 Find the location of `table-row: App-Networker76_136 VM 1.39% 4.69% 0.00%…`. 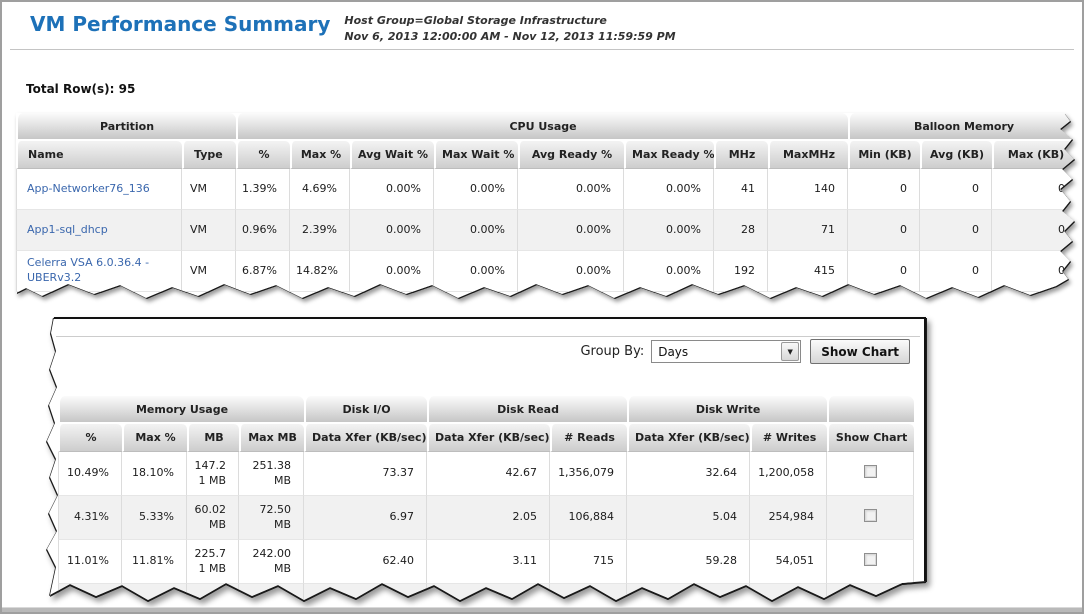

table-row: App-Networker76_136 VM 1.39% 4.69% 0.00%… is located at coordinates (545, 189).